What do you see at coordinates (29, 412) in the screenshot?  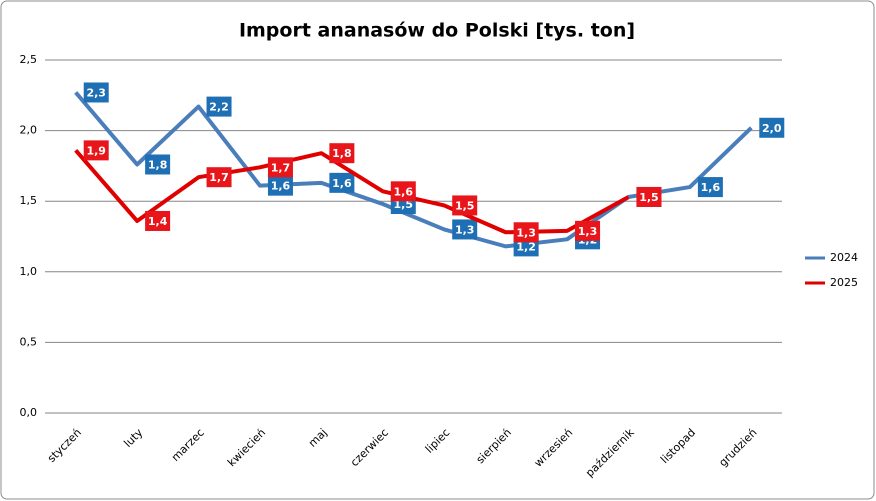 I see `y-tick-label: 0,0` at bounding box center [29, 412].